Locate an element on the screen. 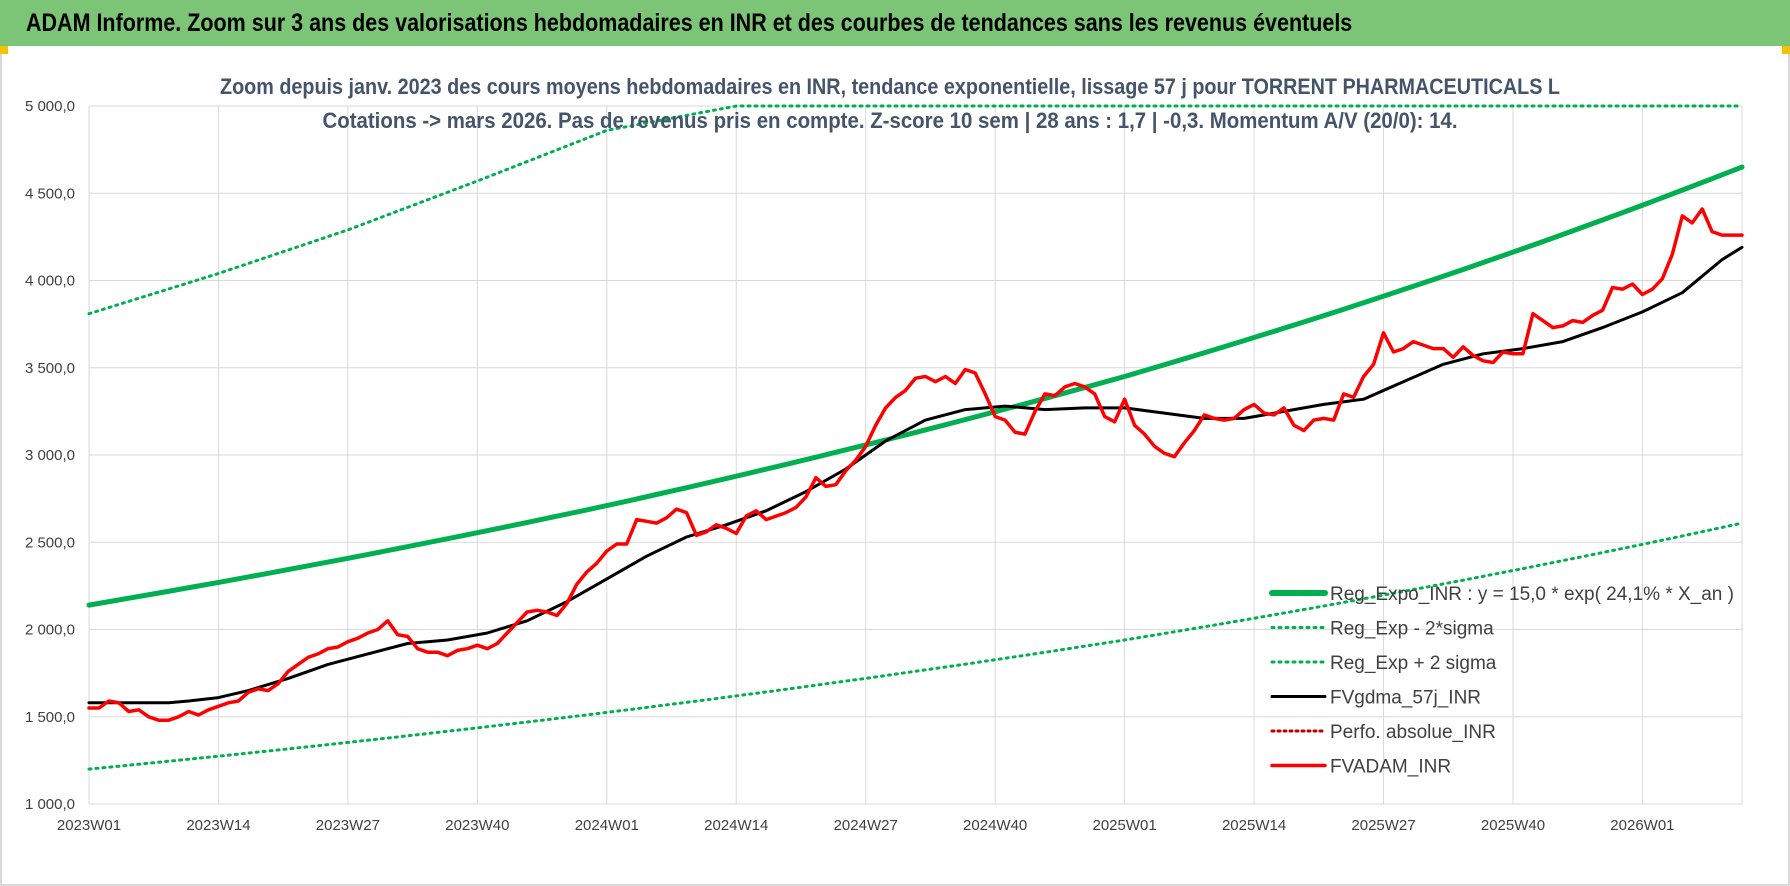 The image size is (1790, 886). legend-entry-label: FVgdma_57j_INR is located at coordinates (1405, 698).